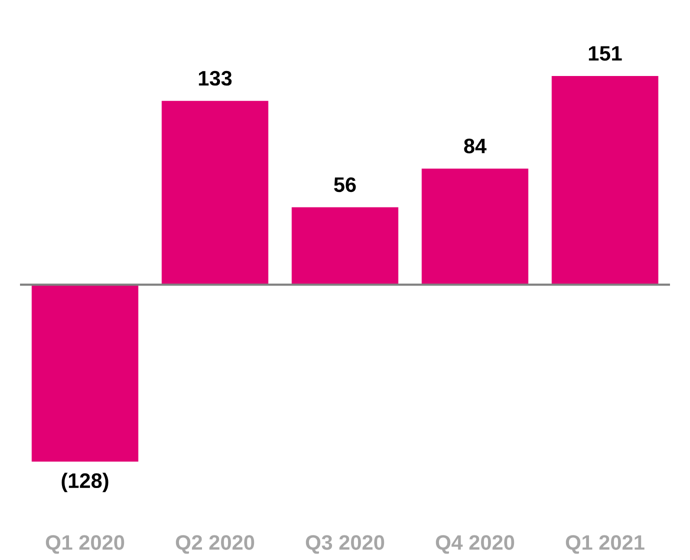 This screenshot has height=560, width=690. What do you see at coordinates (215, 544) in the screenshot?
I see `x-tick-label: Q2 2020` at bounding box center [215, 544].